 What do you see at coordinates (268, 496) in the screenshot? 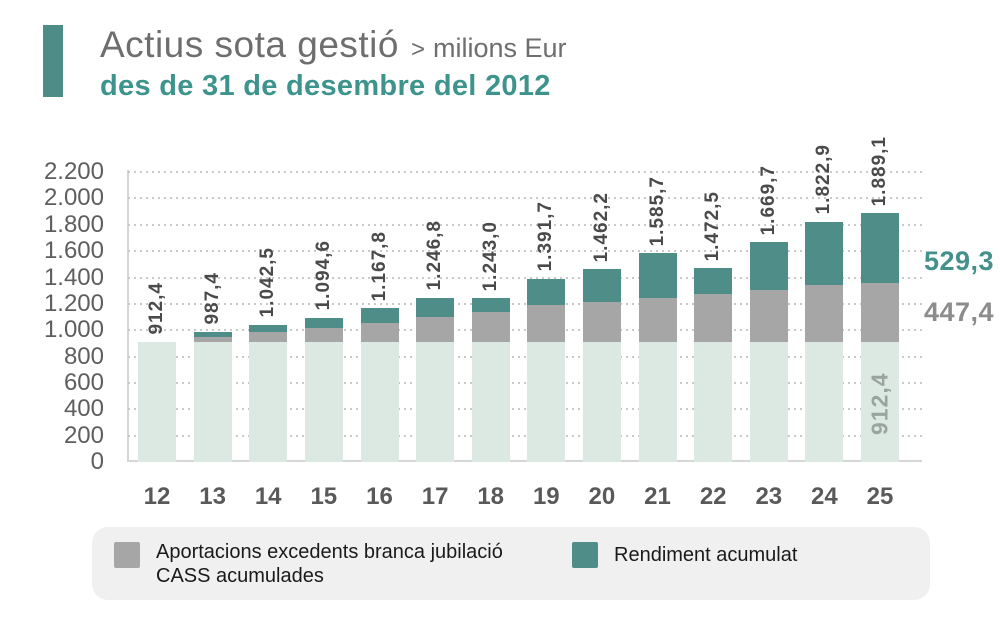
I see `x-axis-tick-14: 14` at bounding box center [268, 496].